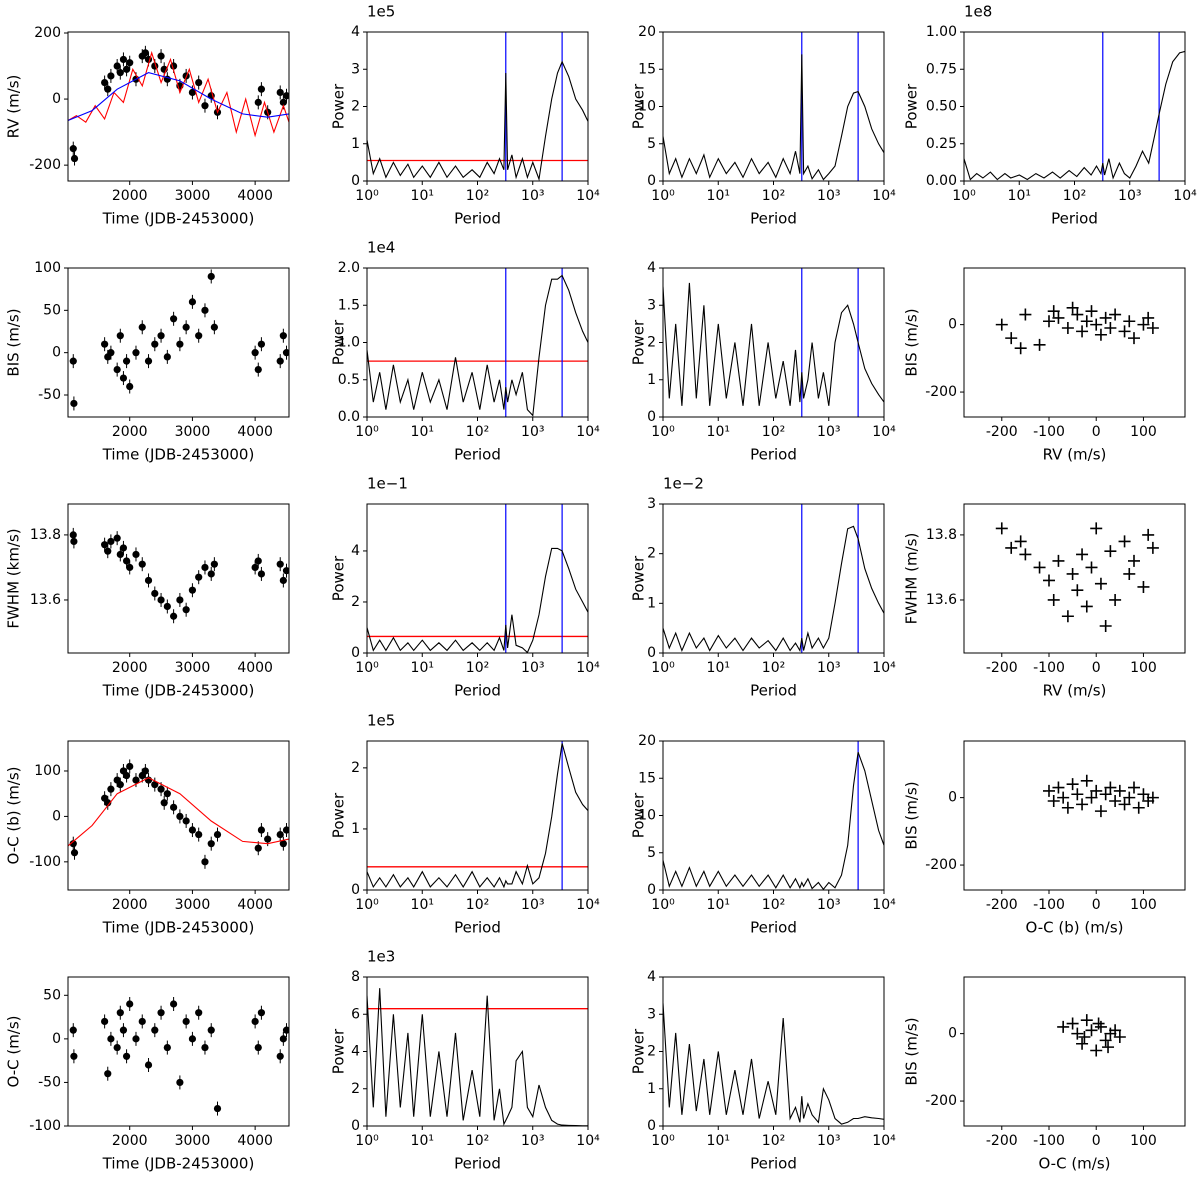  I want to click on y-tick-label: 0.25, so click(941, 144).